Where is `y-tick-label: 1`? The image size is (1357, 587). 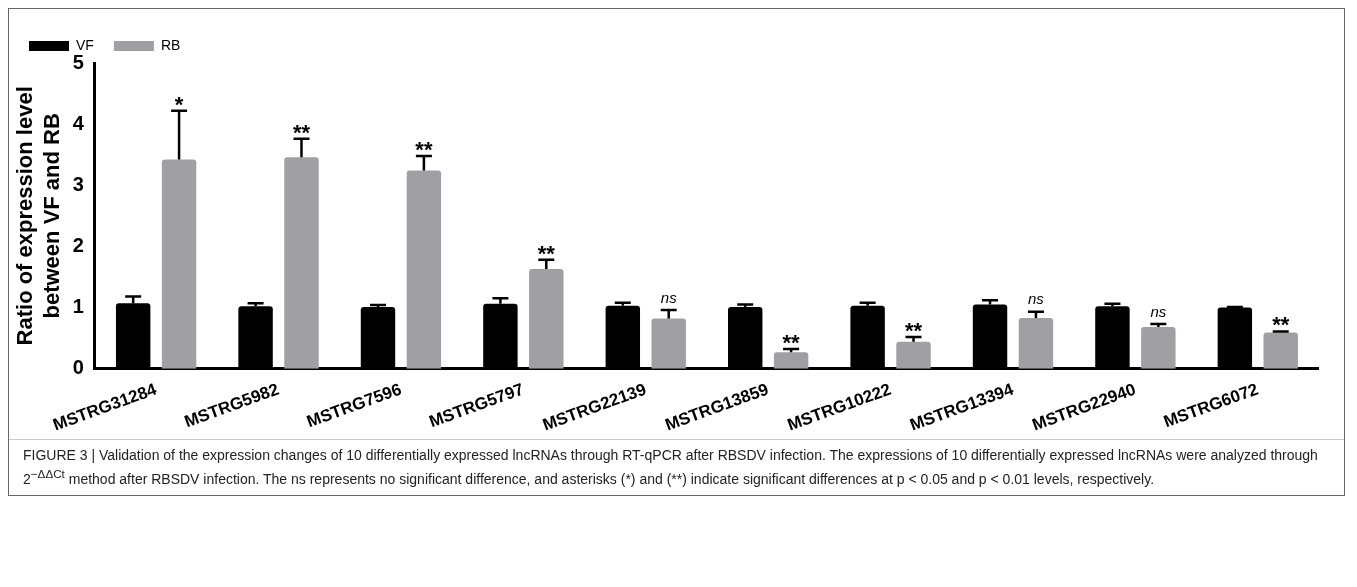
y-tick-label: 1 is located at coordinates (78, 306).